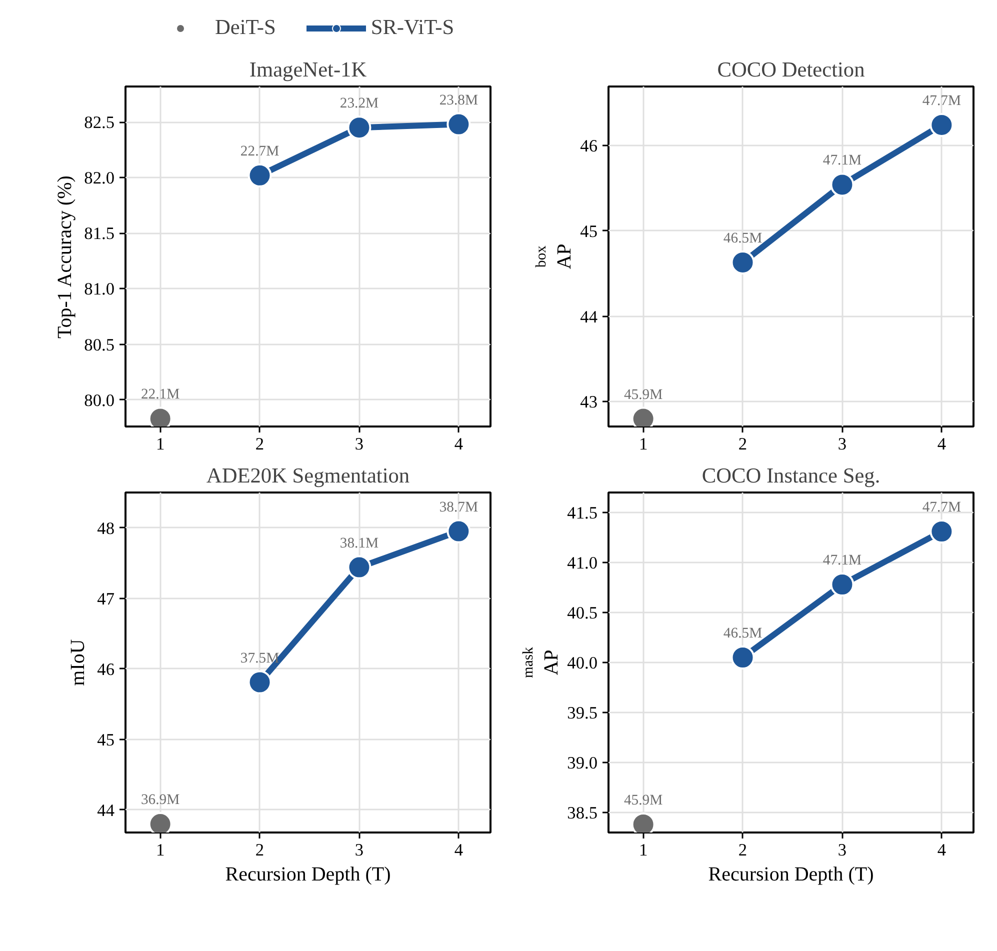 This screenshot has height=951, width=997. I want to click on y-tick-label: 80.0, so click(99, 400).